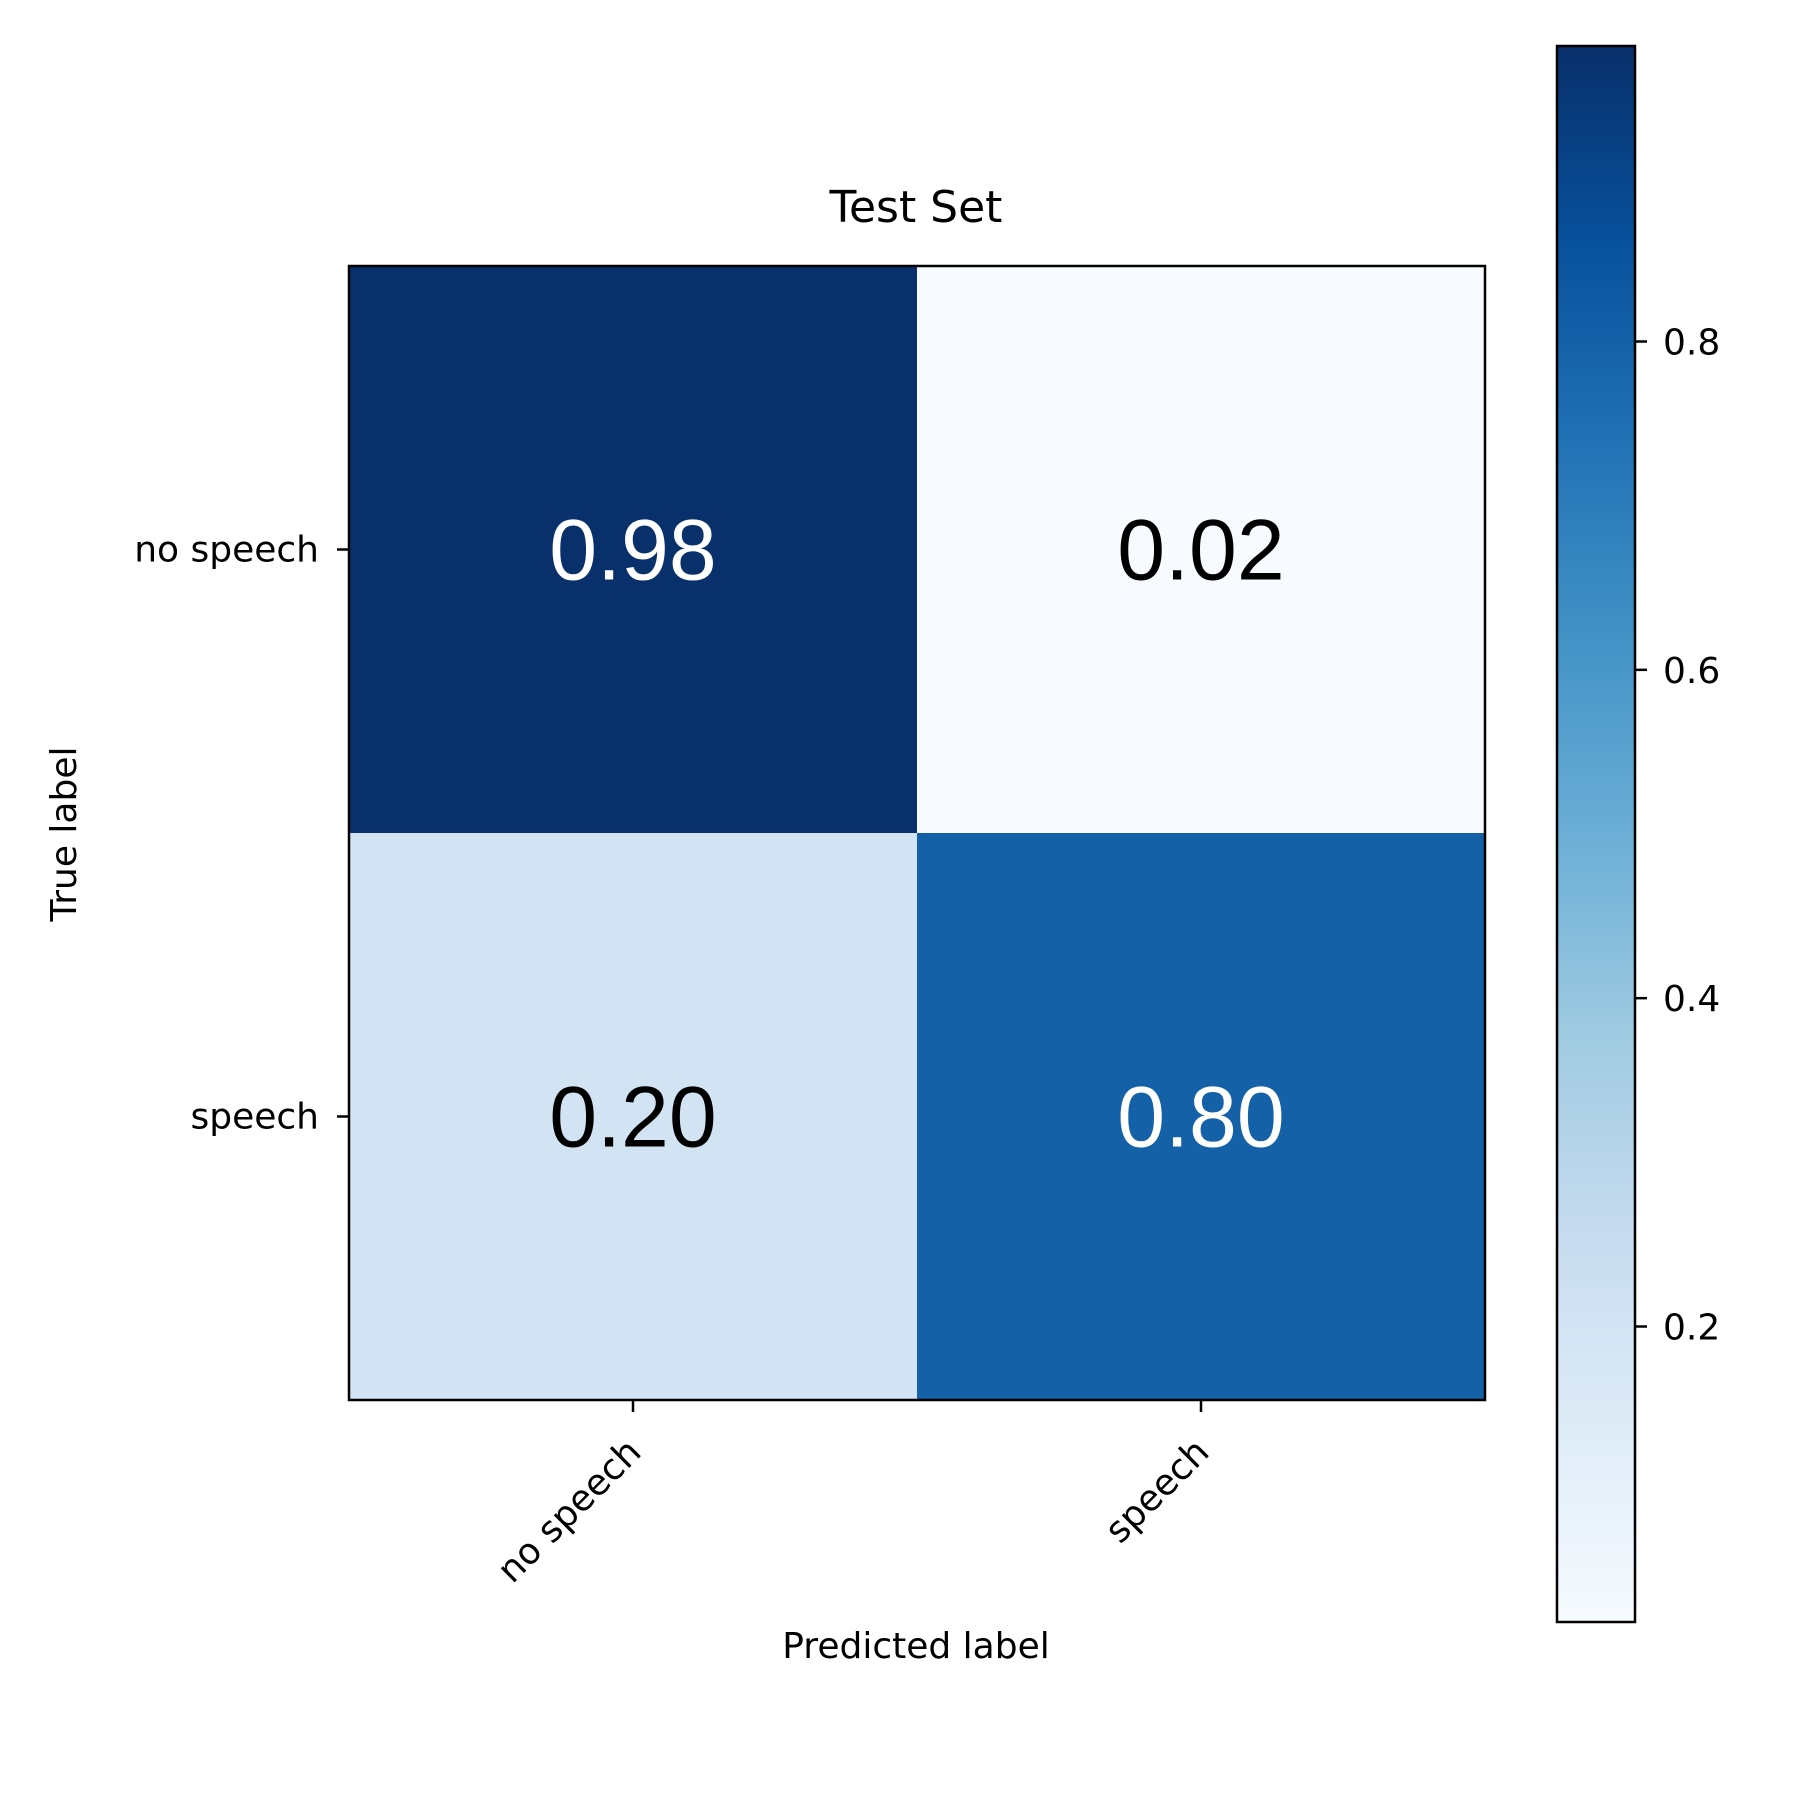  What do you see at coordinates (1691, 343) in the screenshot?
I see `colorbar-tick-label: 0.8` at bounding box center [1691, 343].